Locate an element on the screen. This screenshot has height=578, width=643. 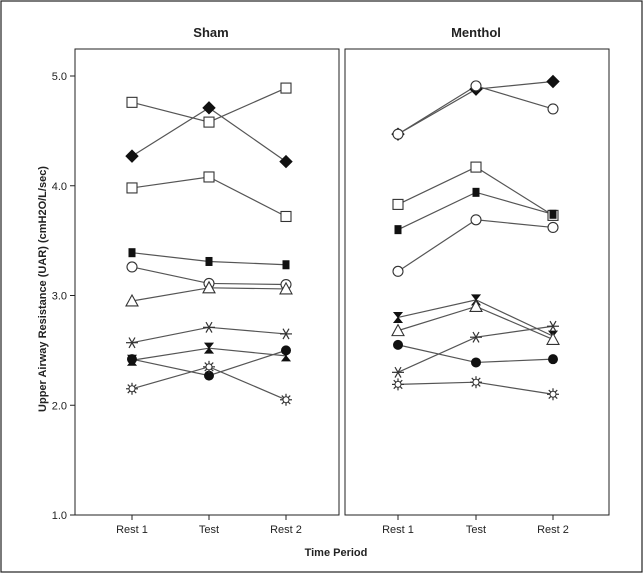
x-axis-menthol: Rest 1 Test Rest 2 is located at coordinates (475, 525).